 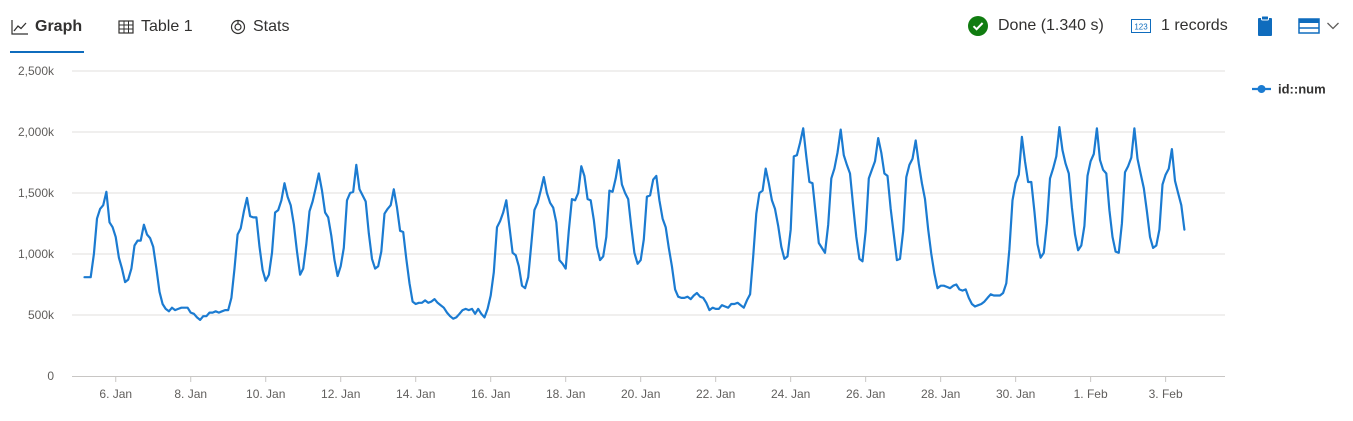 I want to click on x-tick-label: 22. Jan, so click(x=715, y=394).